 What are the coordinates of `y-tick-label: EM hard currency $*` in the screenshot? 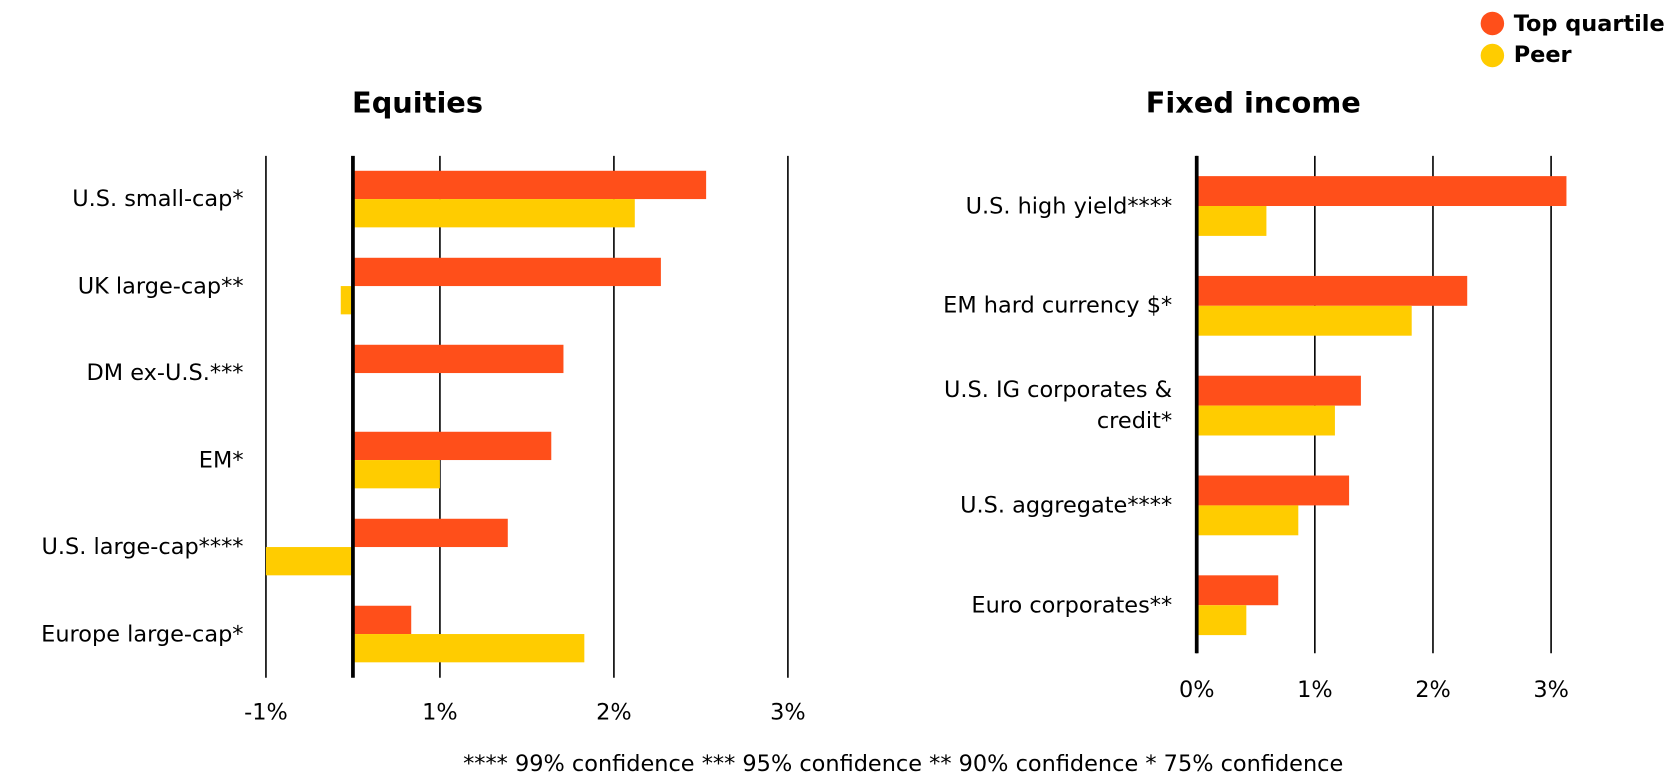 It's located at (1058, 305).